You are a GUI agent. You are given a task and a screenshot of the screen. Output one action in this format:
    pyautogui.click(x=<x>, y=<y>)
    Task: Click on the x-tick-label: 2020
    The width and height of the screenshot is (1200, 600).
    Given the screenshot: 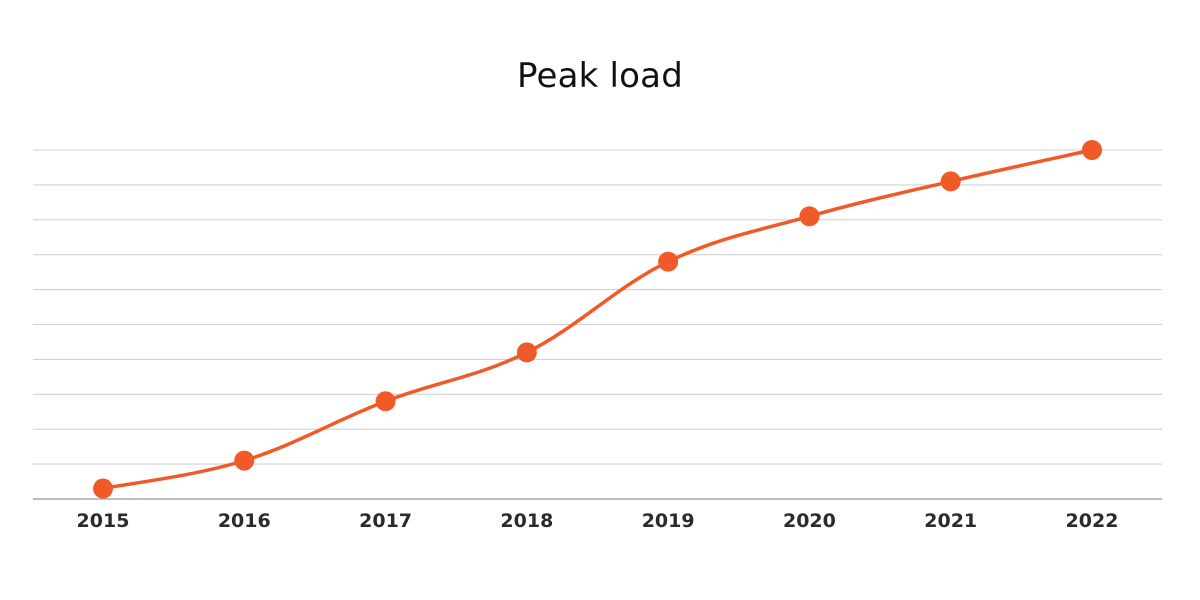 What is the action you would take?
    pyautogui.click(x=809, y=521)
    